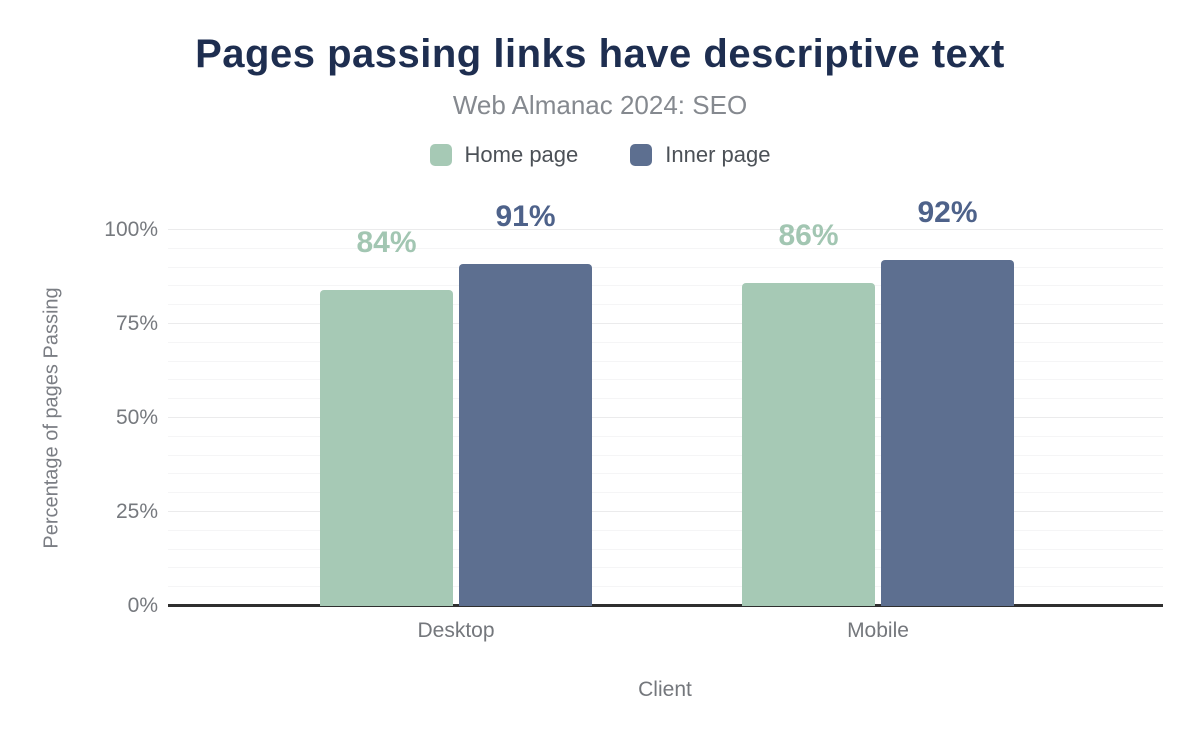 Image resolution: width=1200 pixels, height=742 pixels. What do you see at coordinates (136, 417) in the screenshot?
I see `y-tick-label-50: 50%` at bounding box center [136, 417].